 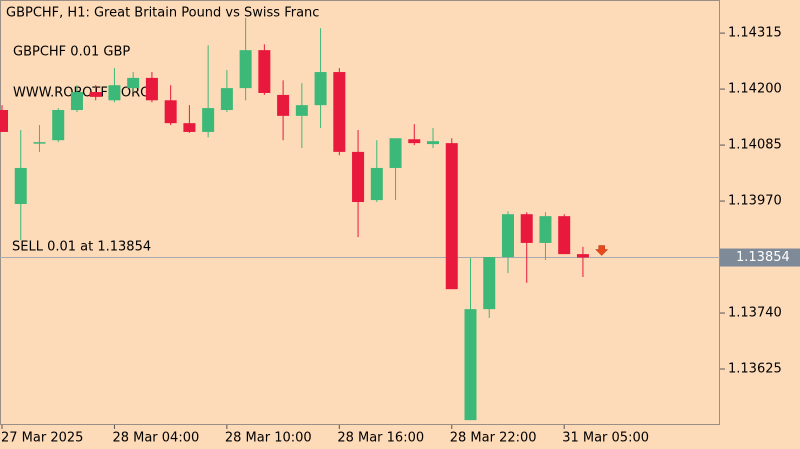 What do you see at coordinates (755, 89) in the screenshot?
I see `y-tick-label: 1.14200` at bounding box center [755, 89].